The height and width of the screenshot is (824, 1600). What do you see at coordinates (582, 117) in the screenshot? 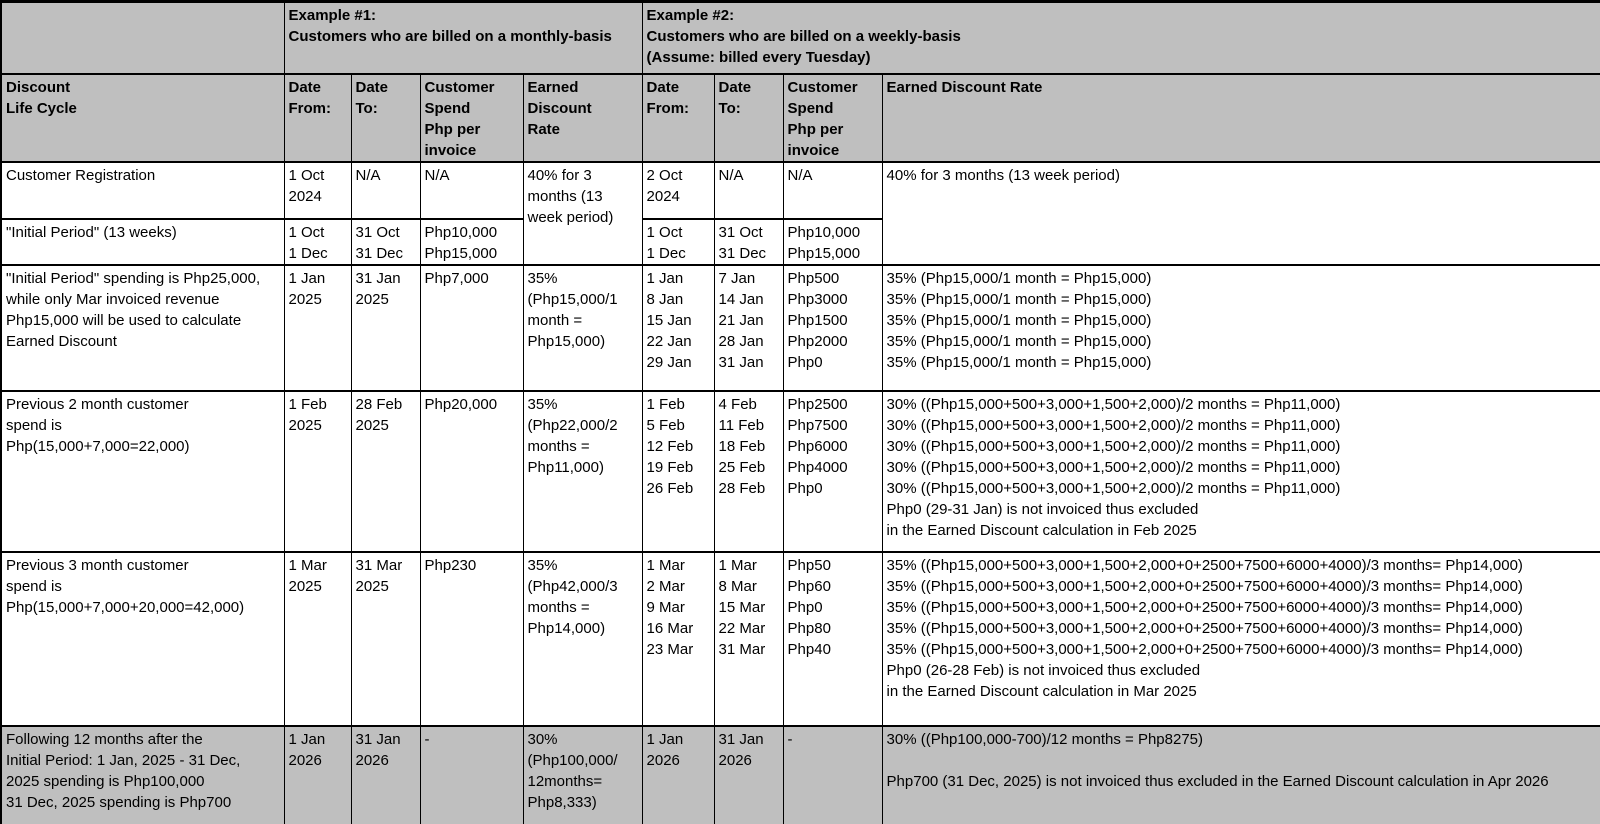
I see `header-ex1-rate: Earned Discount Rate` at bounding box center [582, 117].